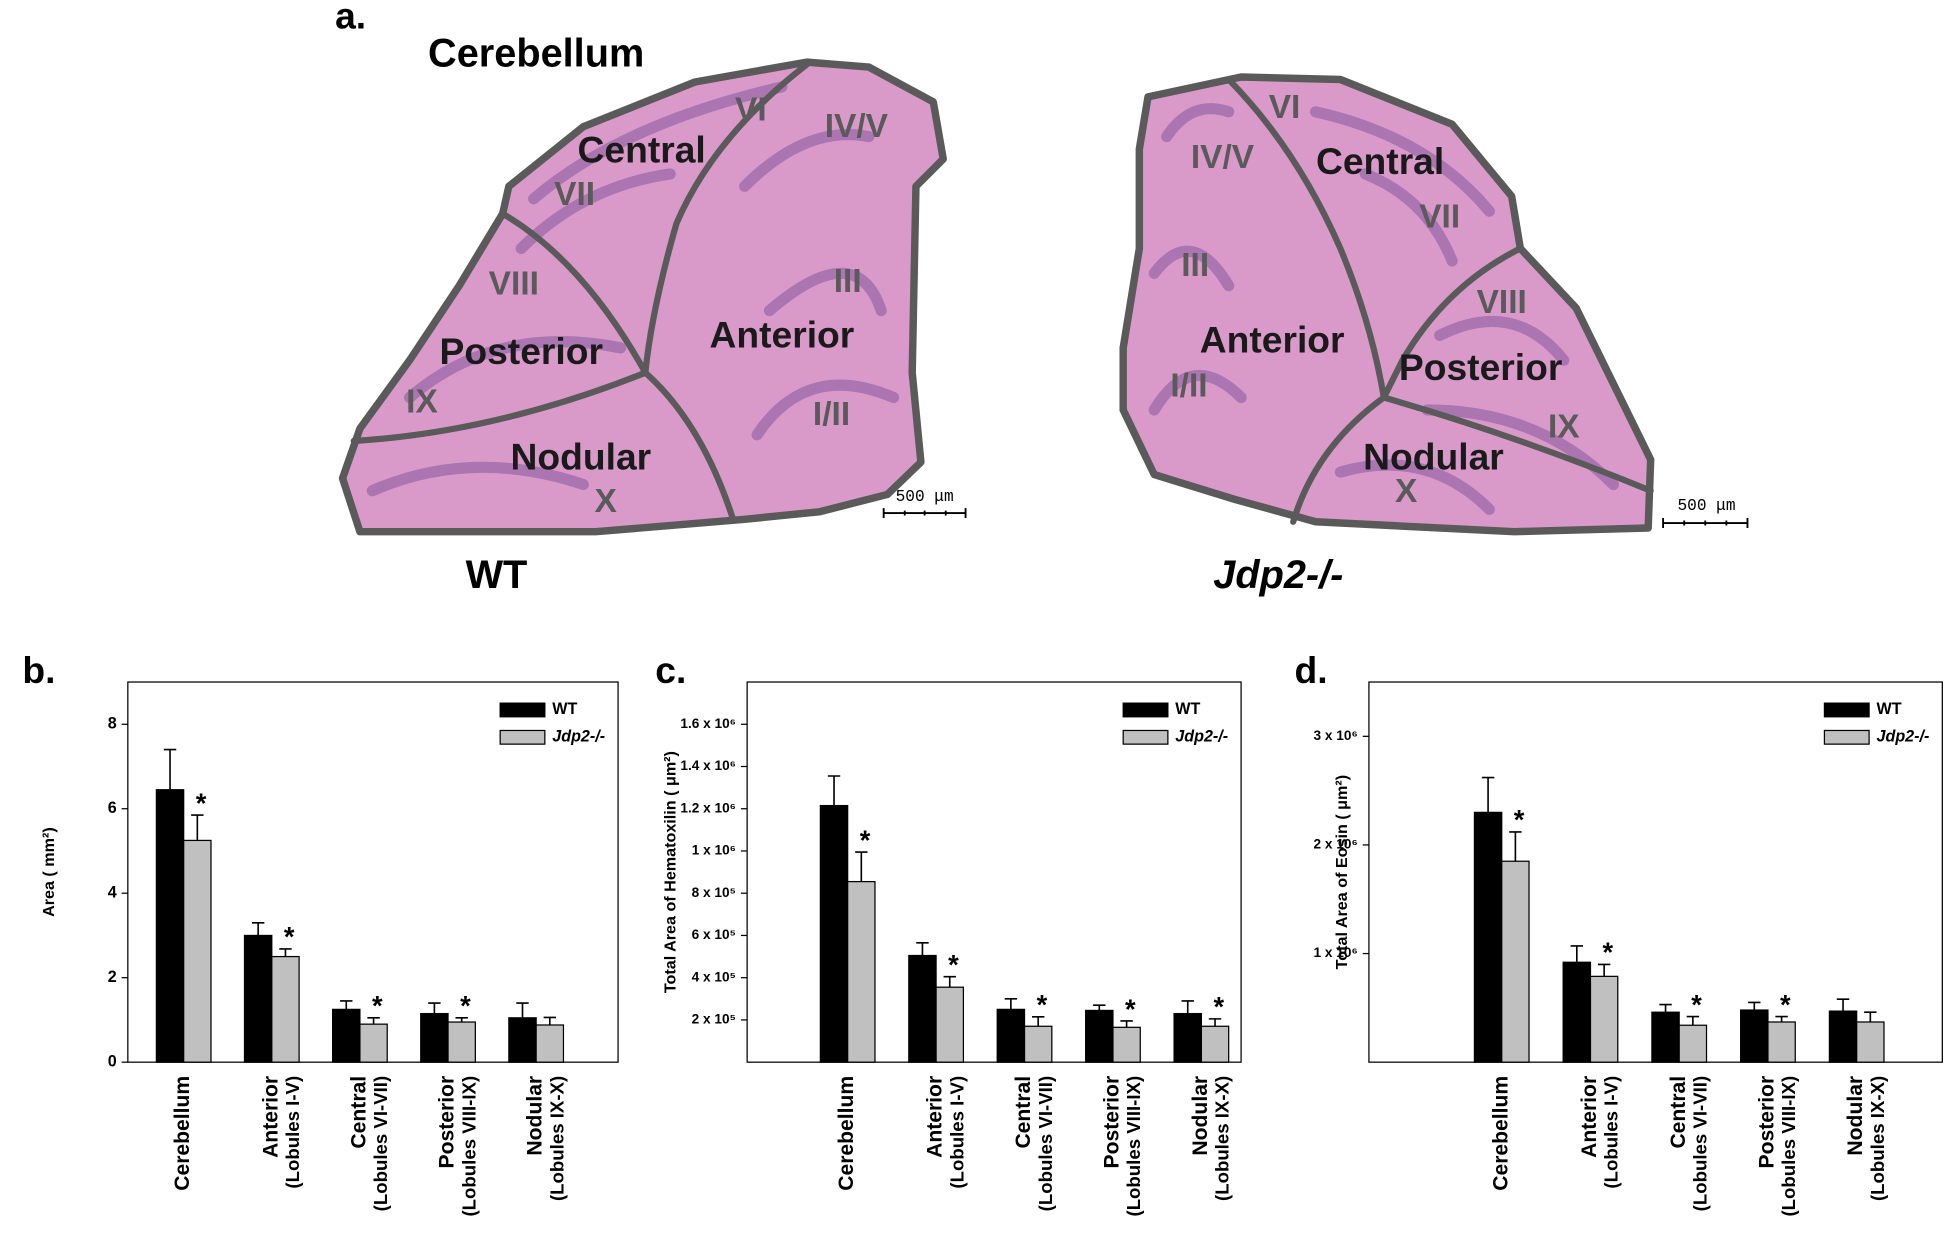 The width and height of the screenshot is (1946, 1256). What do you see at coordinates (380, 1144) in the screenshot?
I see `x-tick-label: (Lobules VI-VII)` at bounding box center [380, 1144].